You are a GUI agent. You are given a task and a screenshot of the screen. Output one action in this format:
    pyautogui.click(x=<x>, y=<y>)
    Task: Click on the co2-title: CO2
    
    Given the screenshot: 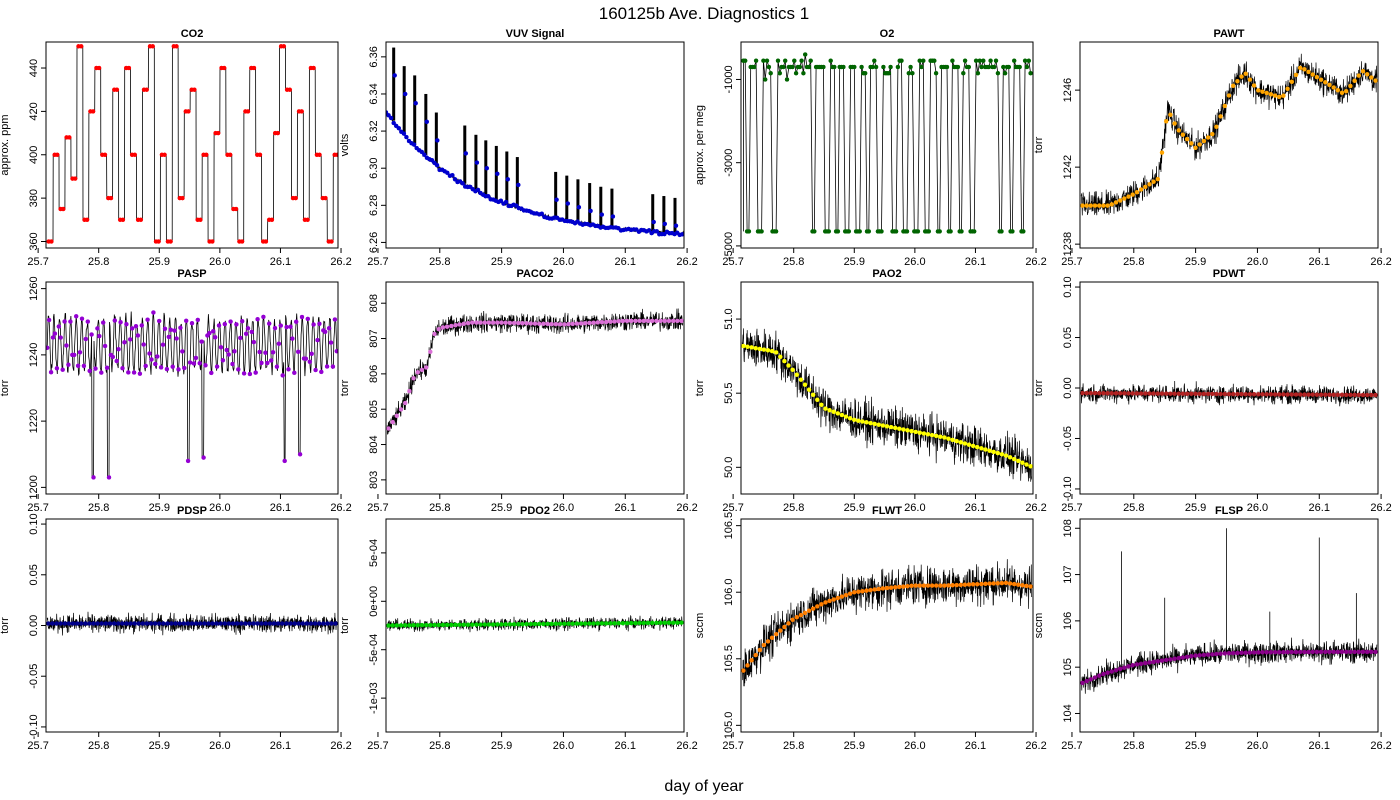 What is the action you would take?
    pyautogui.click(x=192, y=34)
    